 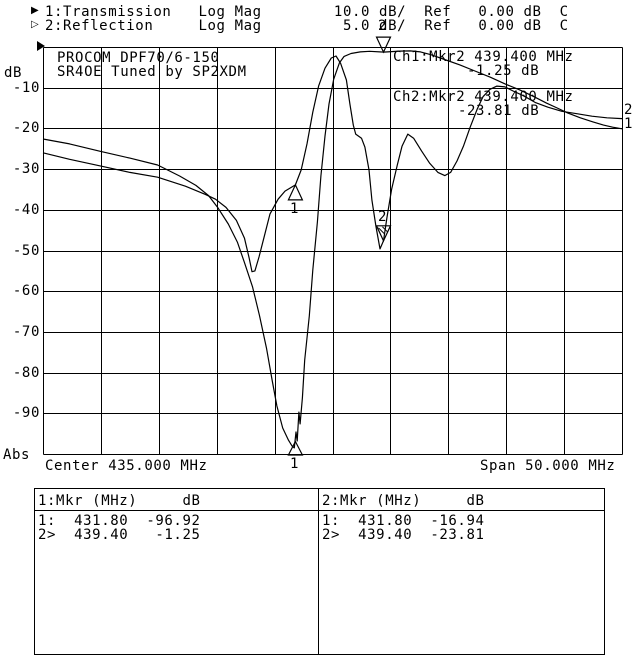 What do you see at coordinates (35, 10) in the screenshot?
I see `channel1-active-icon: ▶` at bounding box center [35, 10].